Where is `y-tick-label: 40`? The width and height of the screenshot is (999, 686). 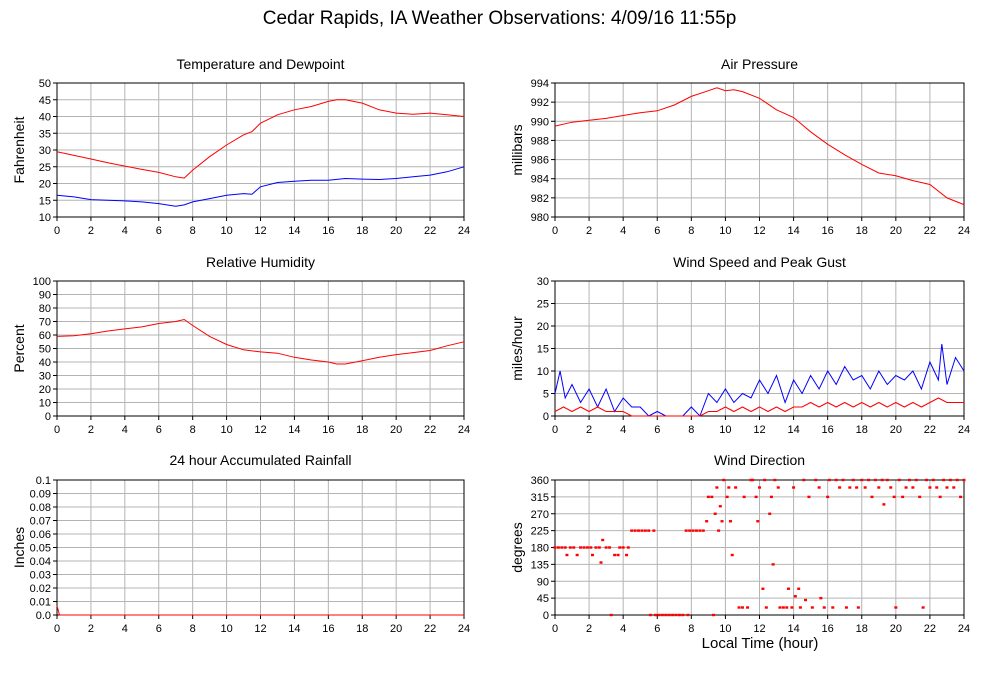 y-tick-label: 40 is located at coordinates (45, 118).